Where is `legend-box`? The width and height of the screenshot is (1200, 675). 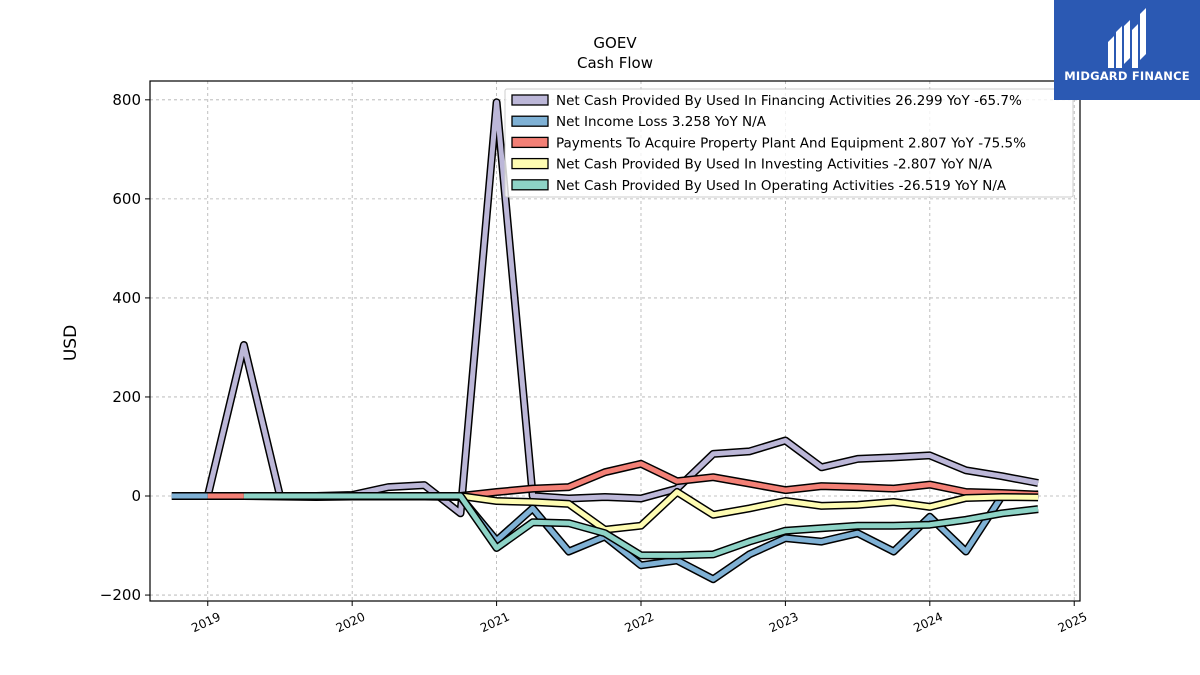
legend-box is located at coordinates (789, 143).